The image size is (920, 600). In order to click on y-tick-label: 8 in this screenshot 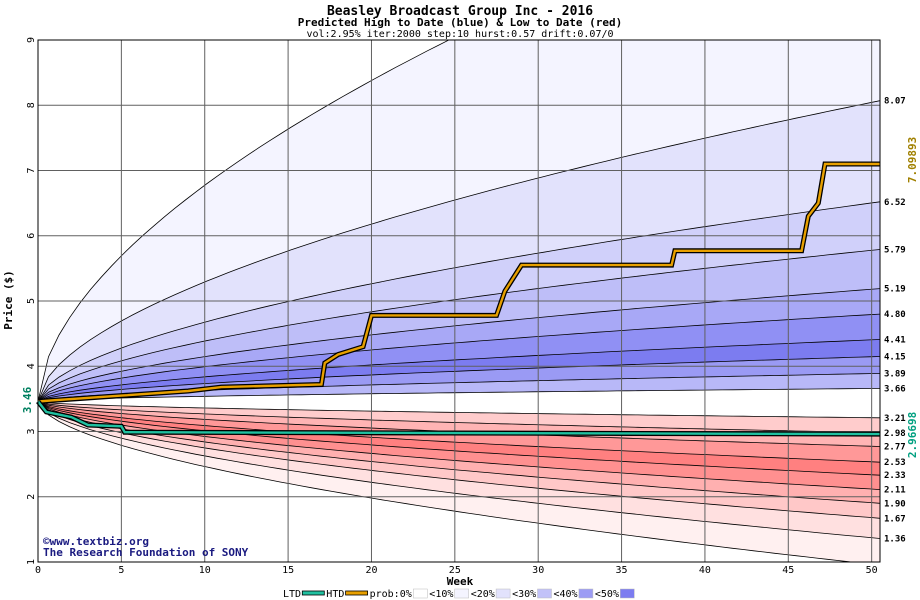, I will do `click(31, 105)`.